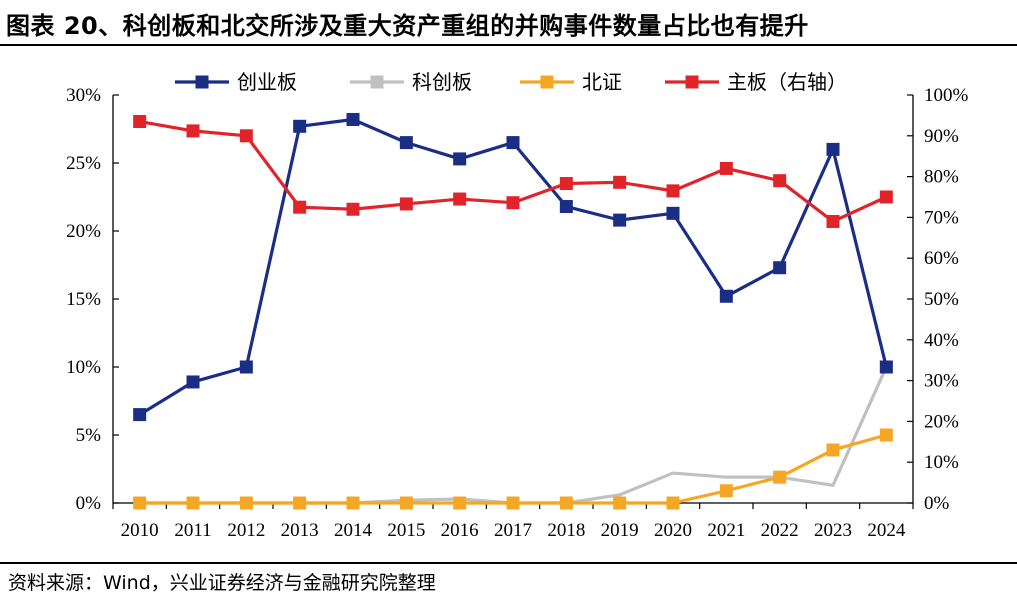 The image size is (1017, 612). Describe the element at coordinates (407, 26) in the screenshot. I see `figure-title: 图表 20、科创板和北交所涉及重大资产重组的并购事件数量占比也有提升` at that location.